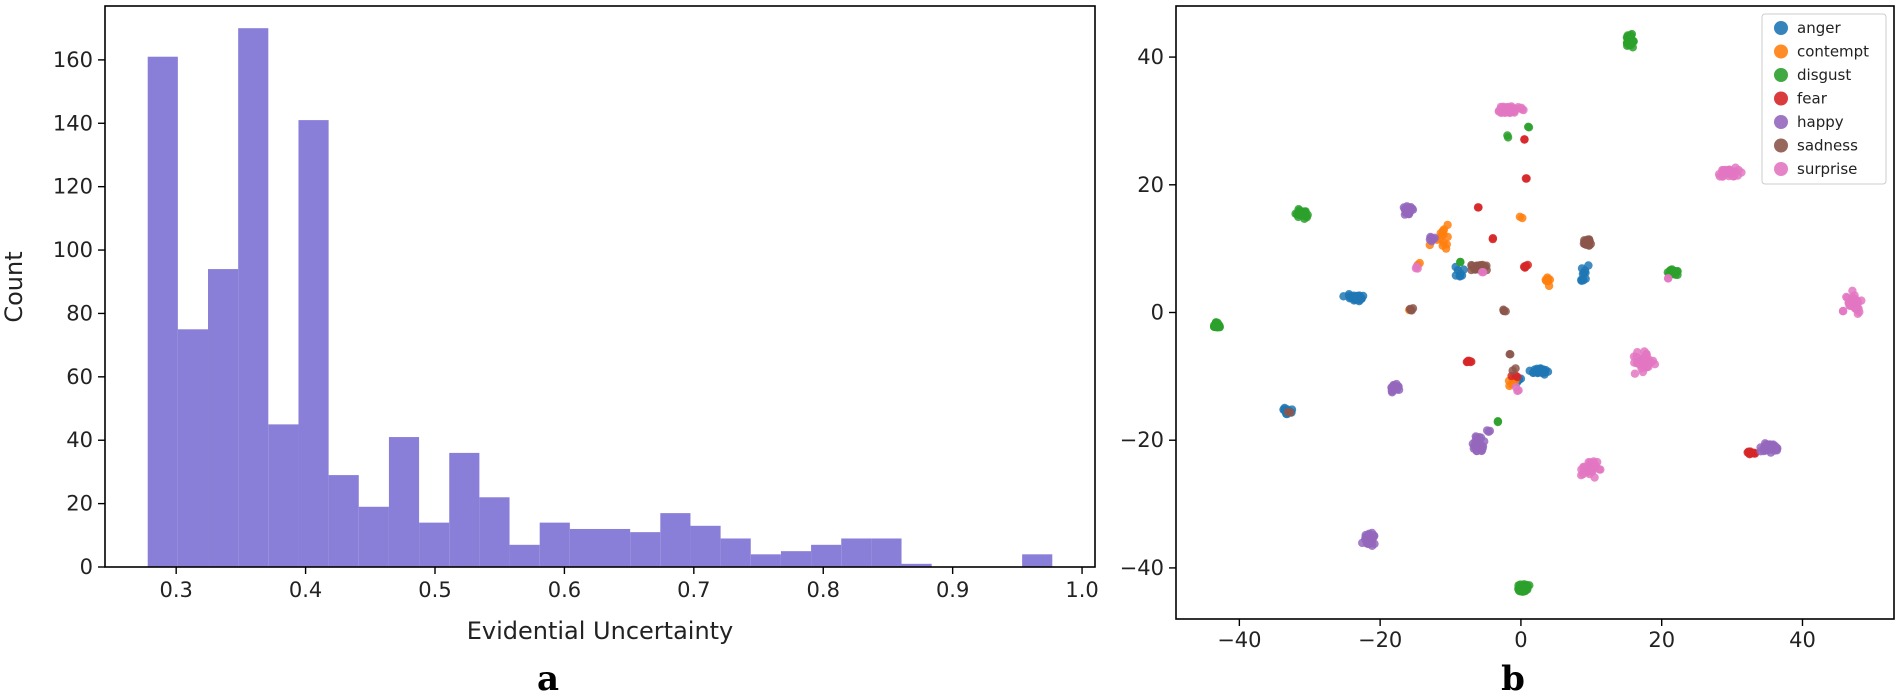 This screenshot has width=1900, height=698. What do you see at coordinates (73, 250) in the screenshot?
I see `y-tick-label: 100` at bounding box center [73, 250].